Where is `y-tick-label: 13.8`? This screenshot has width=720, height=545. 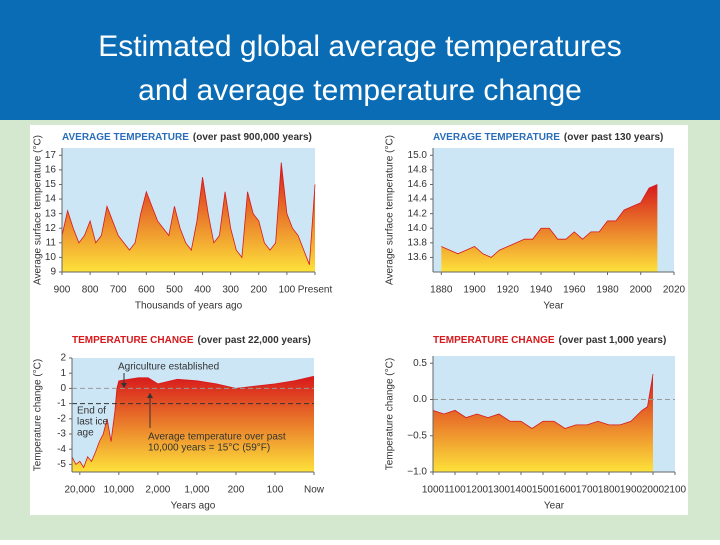 y-tick-label: 13.8 is located at coordinates (418, 242).